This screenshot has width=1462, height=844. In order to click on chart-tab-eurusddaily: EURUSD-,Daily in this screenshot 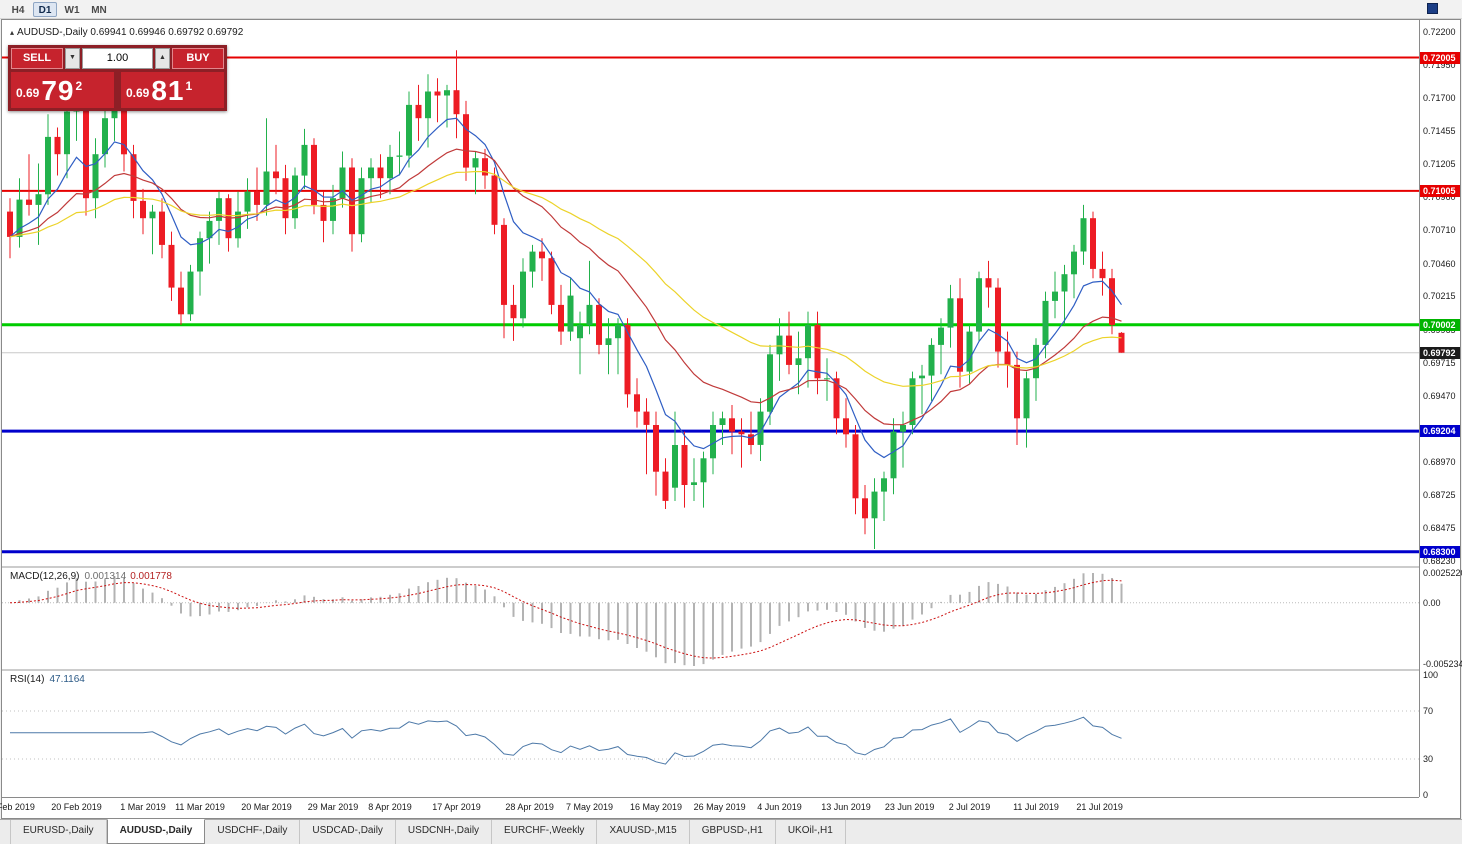, I will do `click(58, 832)`.